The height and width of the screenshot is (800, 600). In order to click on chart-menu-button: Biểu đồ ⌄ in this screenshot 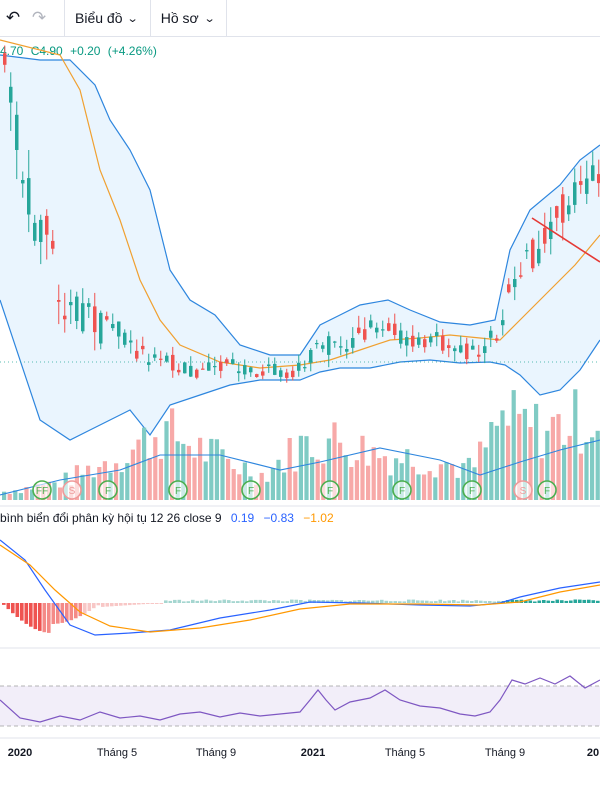, I will do `click(107, 18)`.